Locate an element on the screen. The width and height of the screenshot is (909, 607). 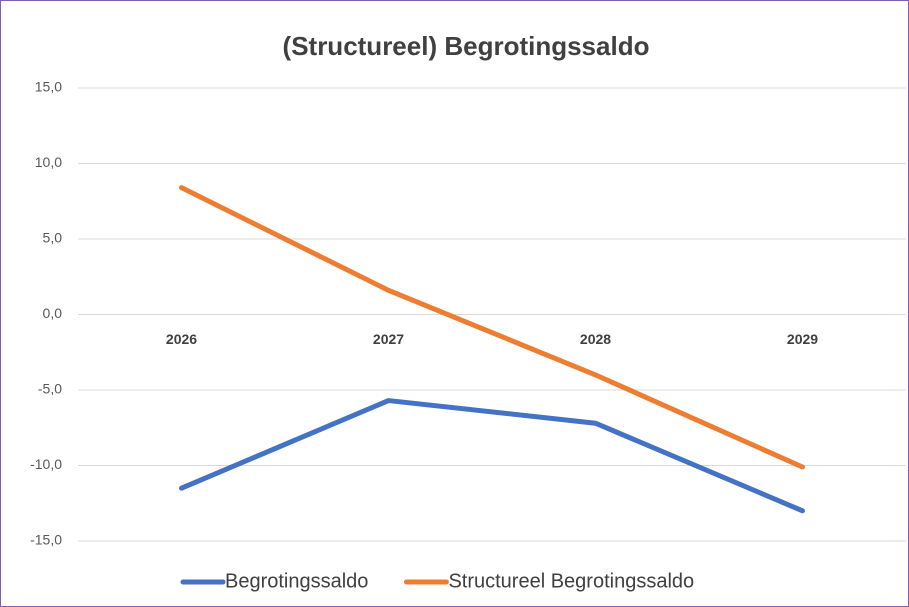
x-tick-label: 2028 is located at coordinates (595, 339).